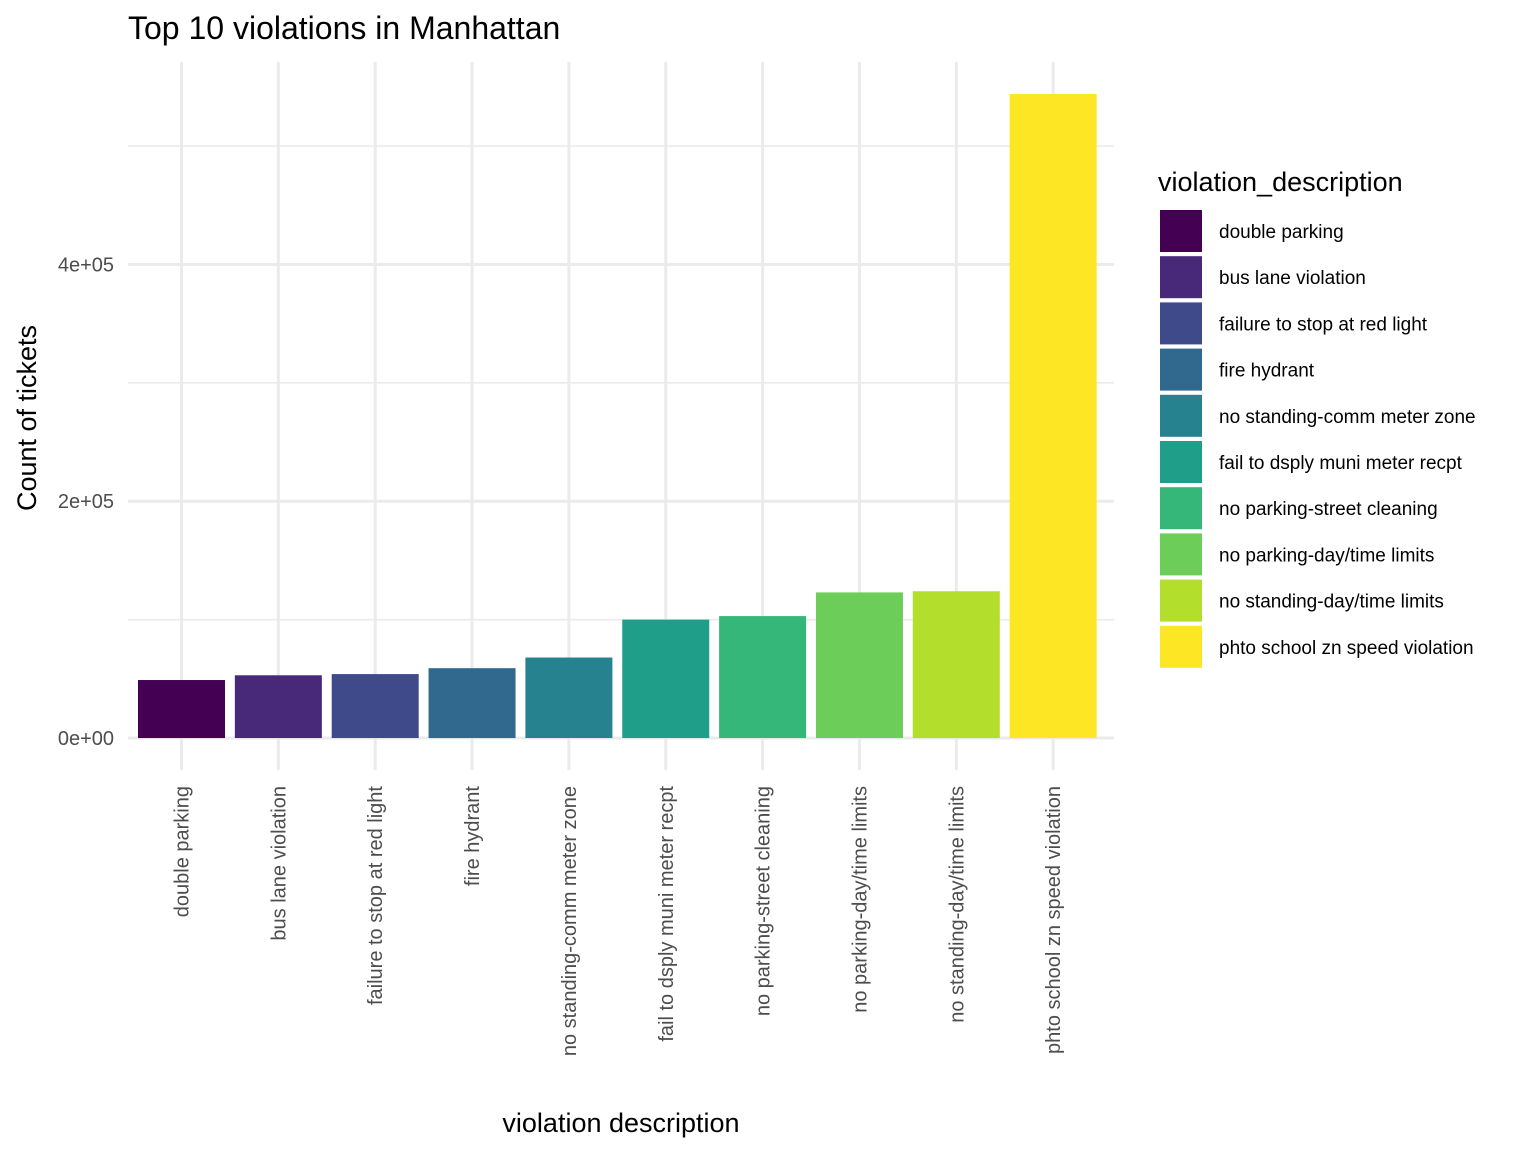 The height and width of the screenshot is (1152, 1536). What do you see at coordinates (764, 901) in the screenshot?
I see `x-tick-label: no parking-street cleaning` at bounding box center [764, 901].